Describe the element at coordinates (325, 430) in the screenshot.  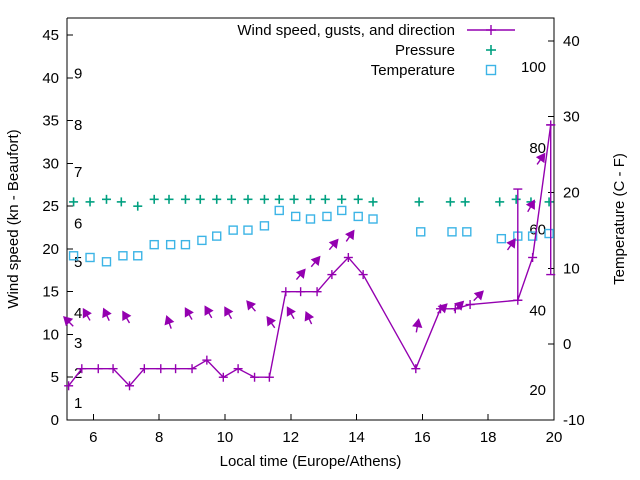
I see `x-axis-ticks: 6 8 10 12 14 16 18 20` at that location.